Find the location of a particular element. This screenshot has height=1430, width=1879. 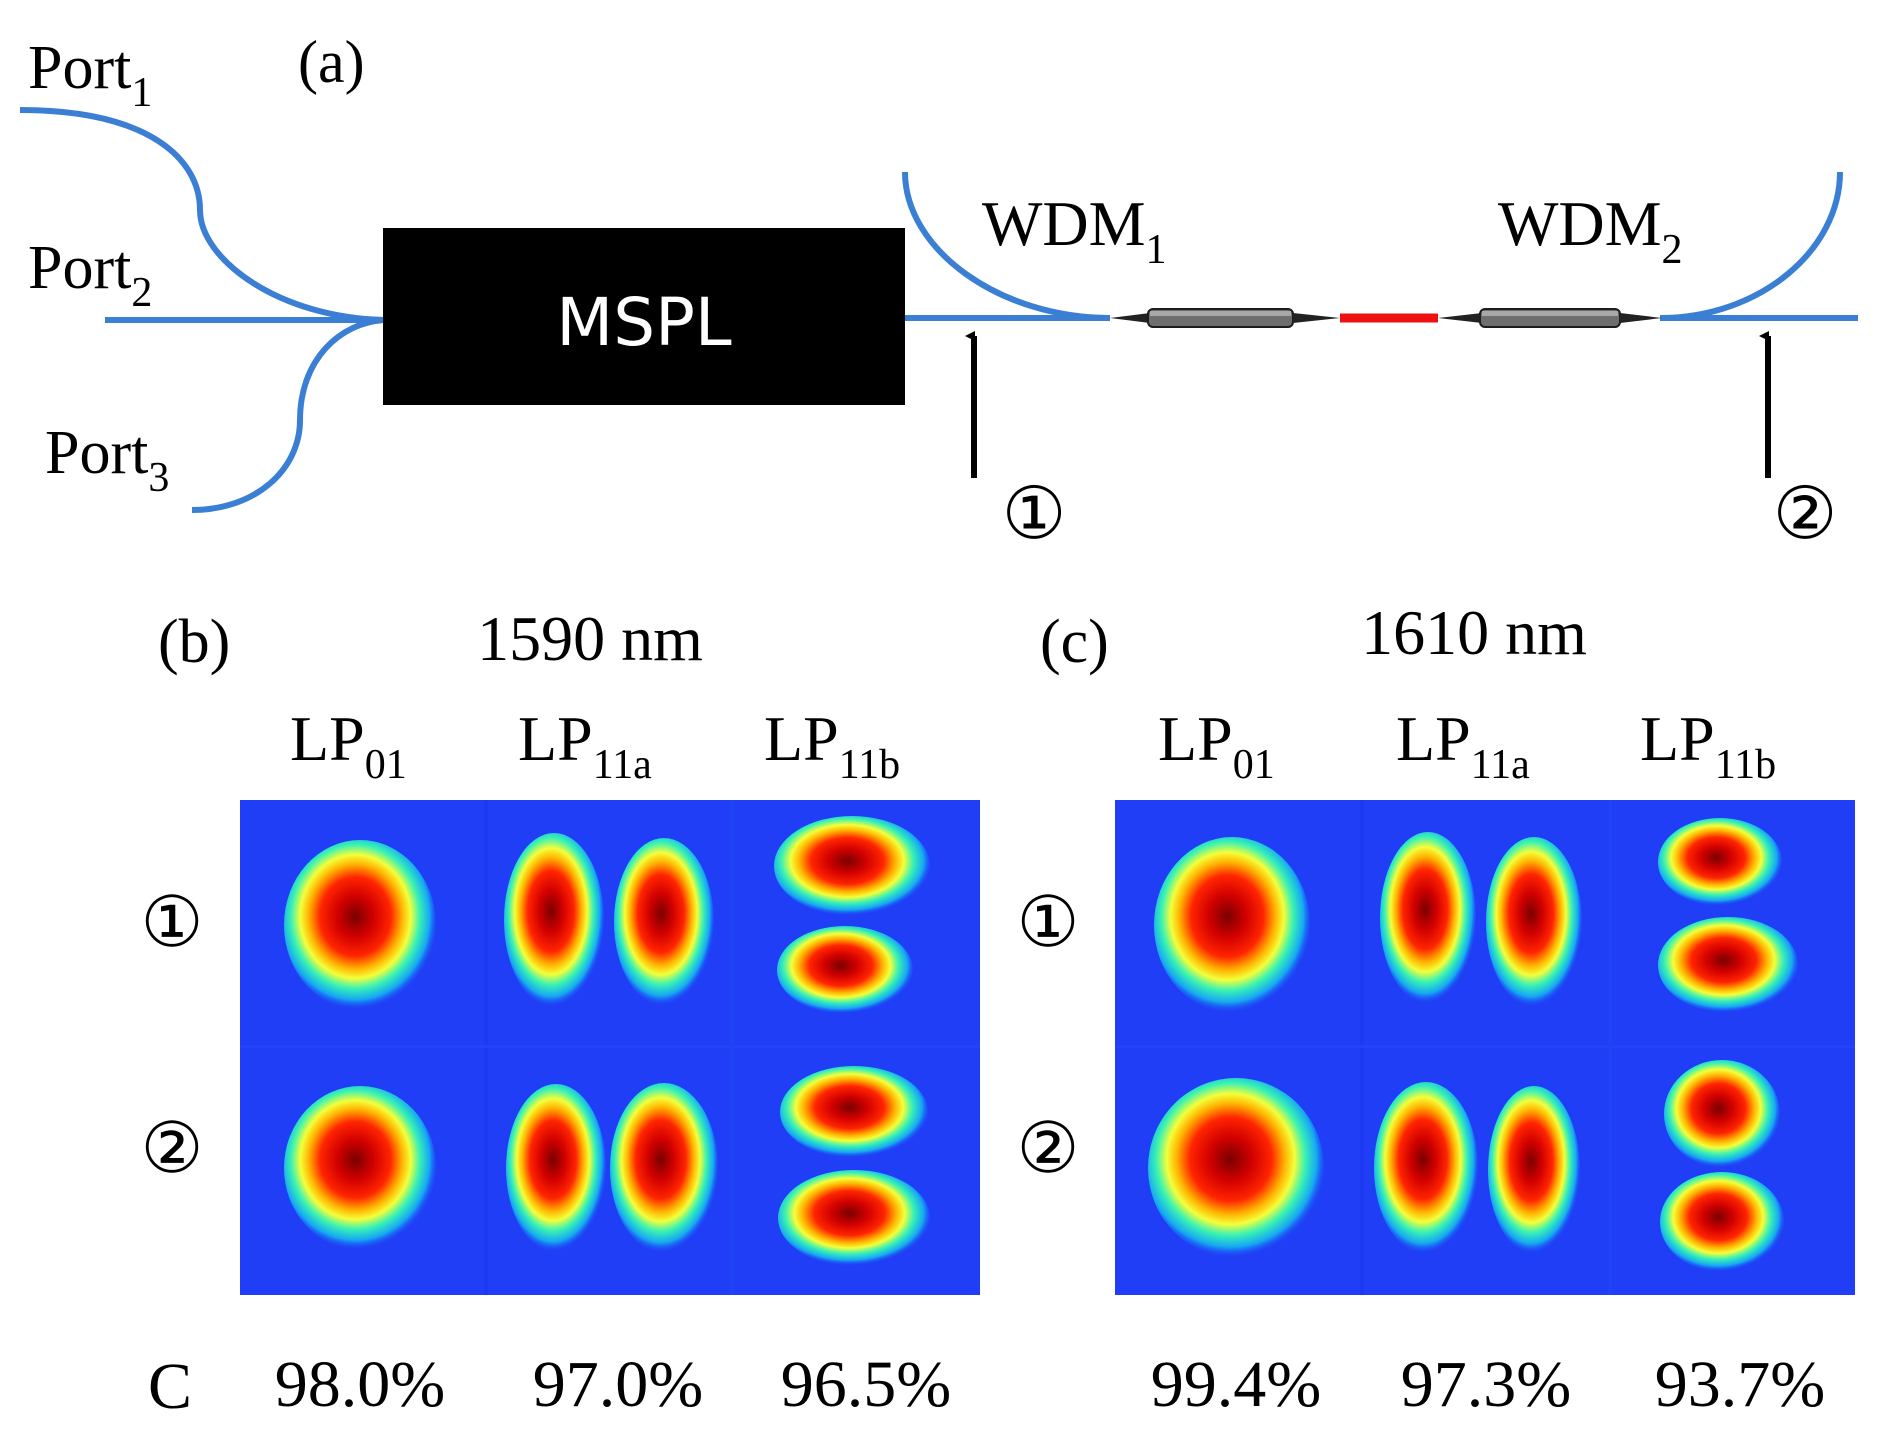

port-2-label: Port2 is located at coordinates (90, 275).